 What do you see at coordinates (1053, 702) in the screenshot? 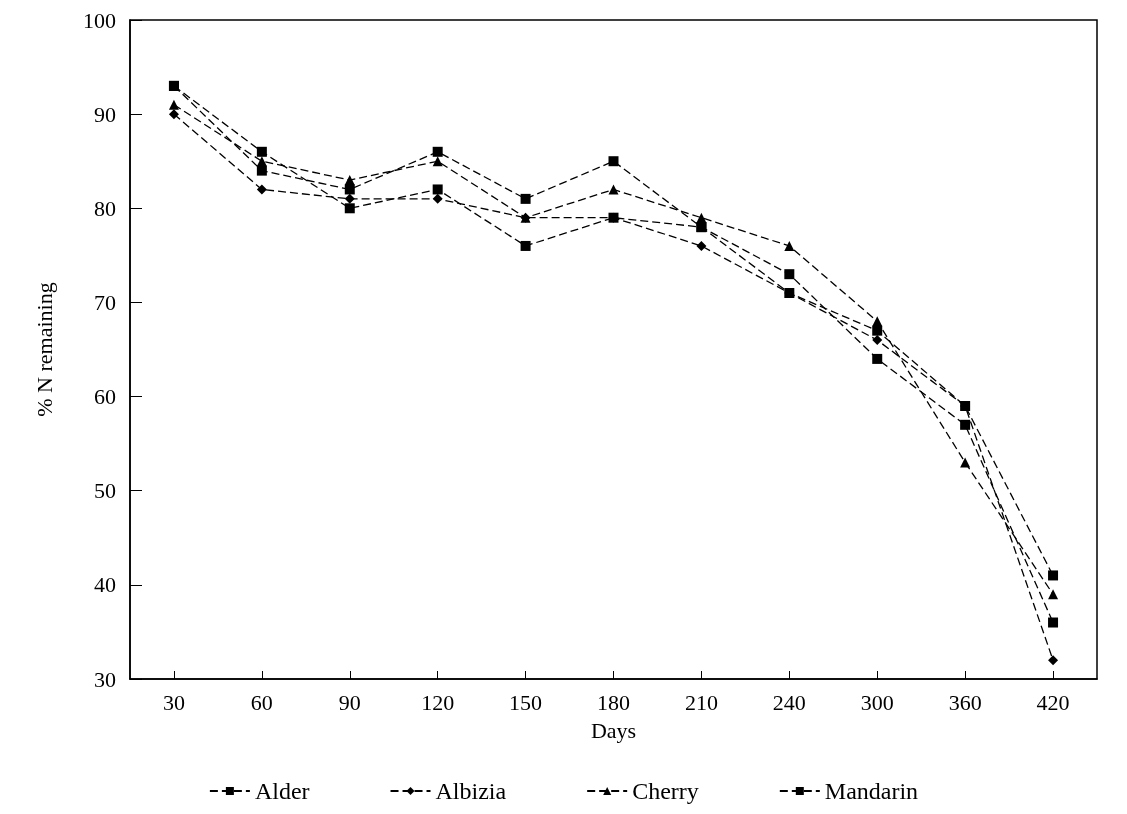
I see `x-tick-label: 420` at bounding box center [1053, 702].